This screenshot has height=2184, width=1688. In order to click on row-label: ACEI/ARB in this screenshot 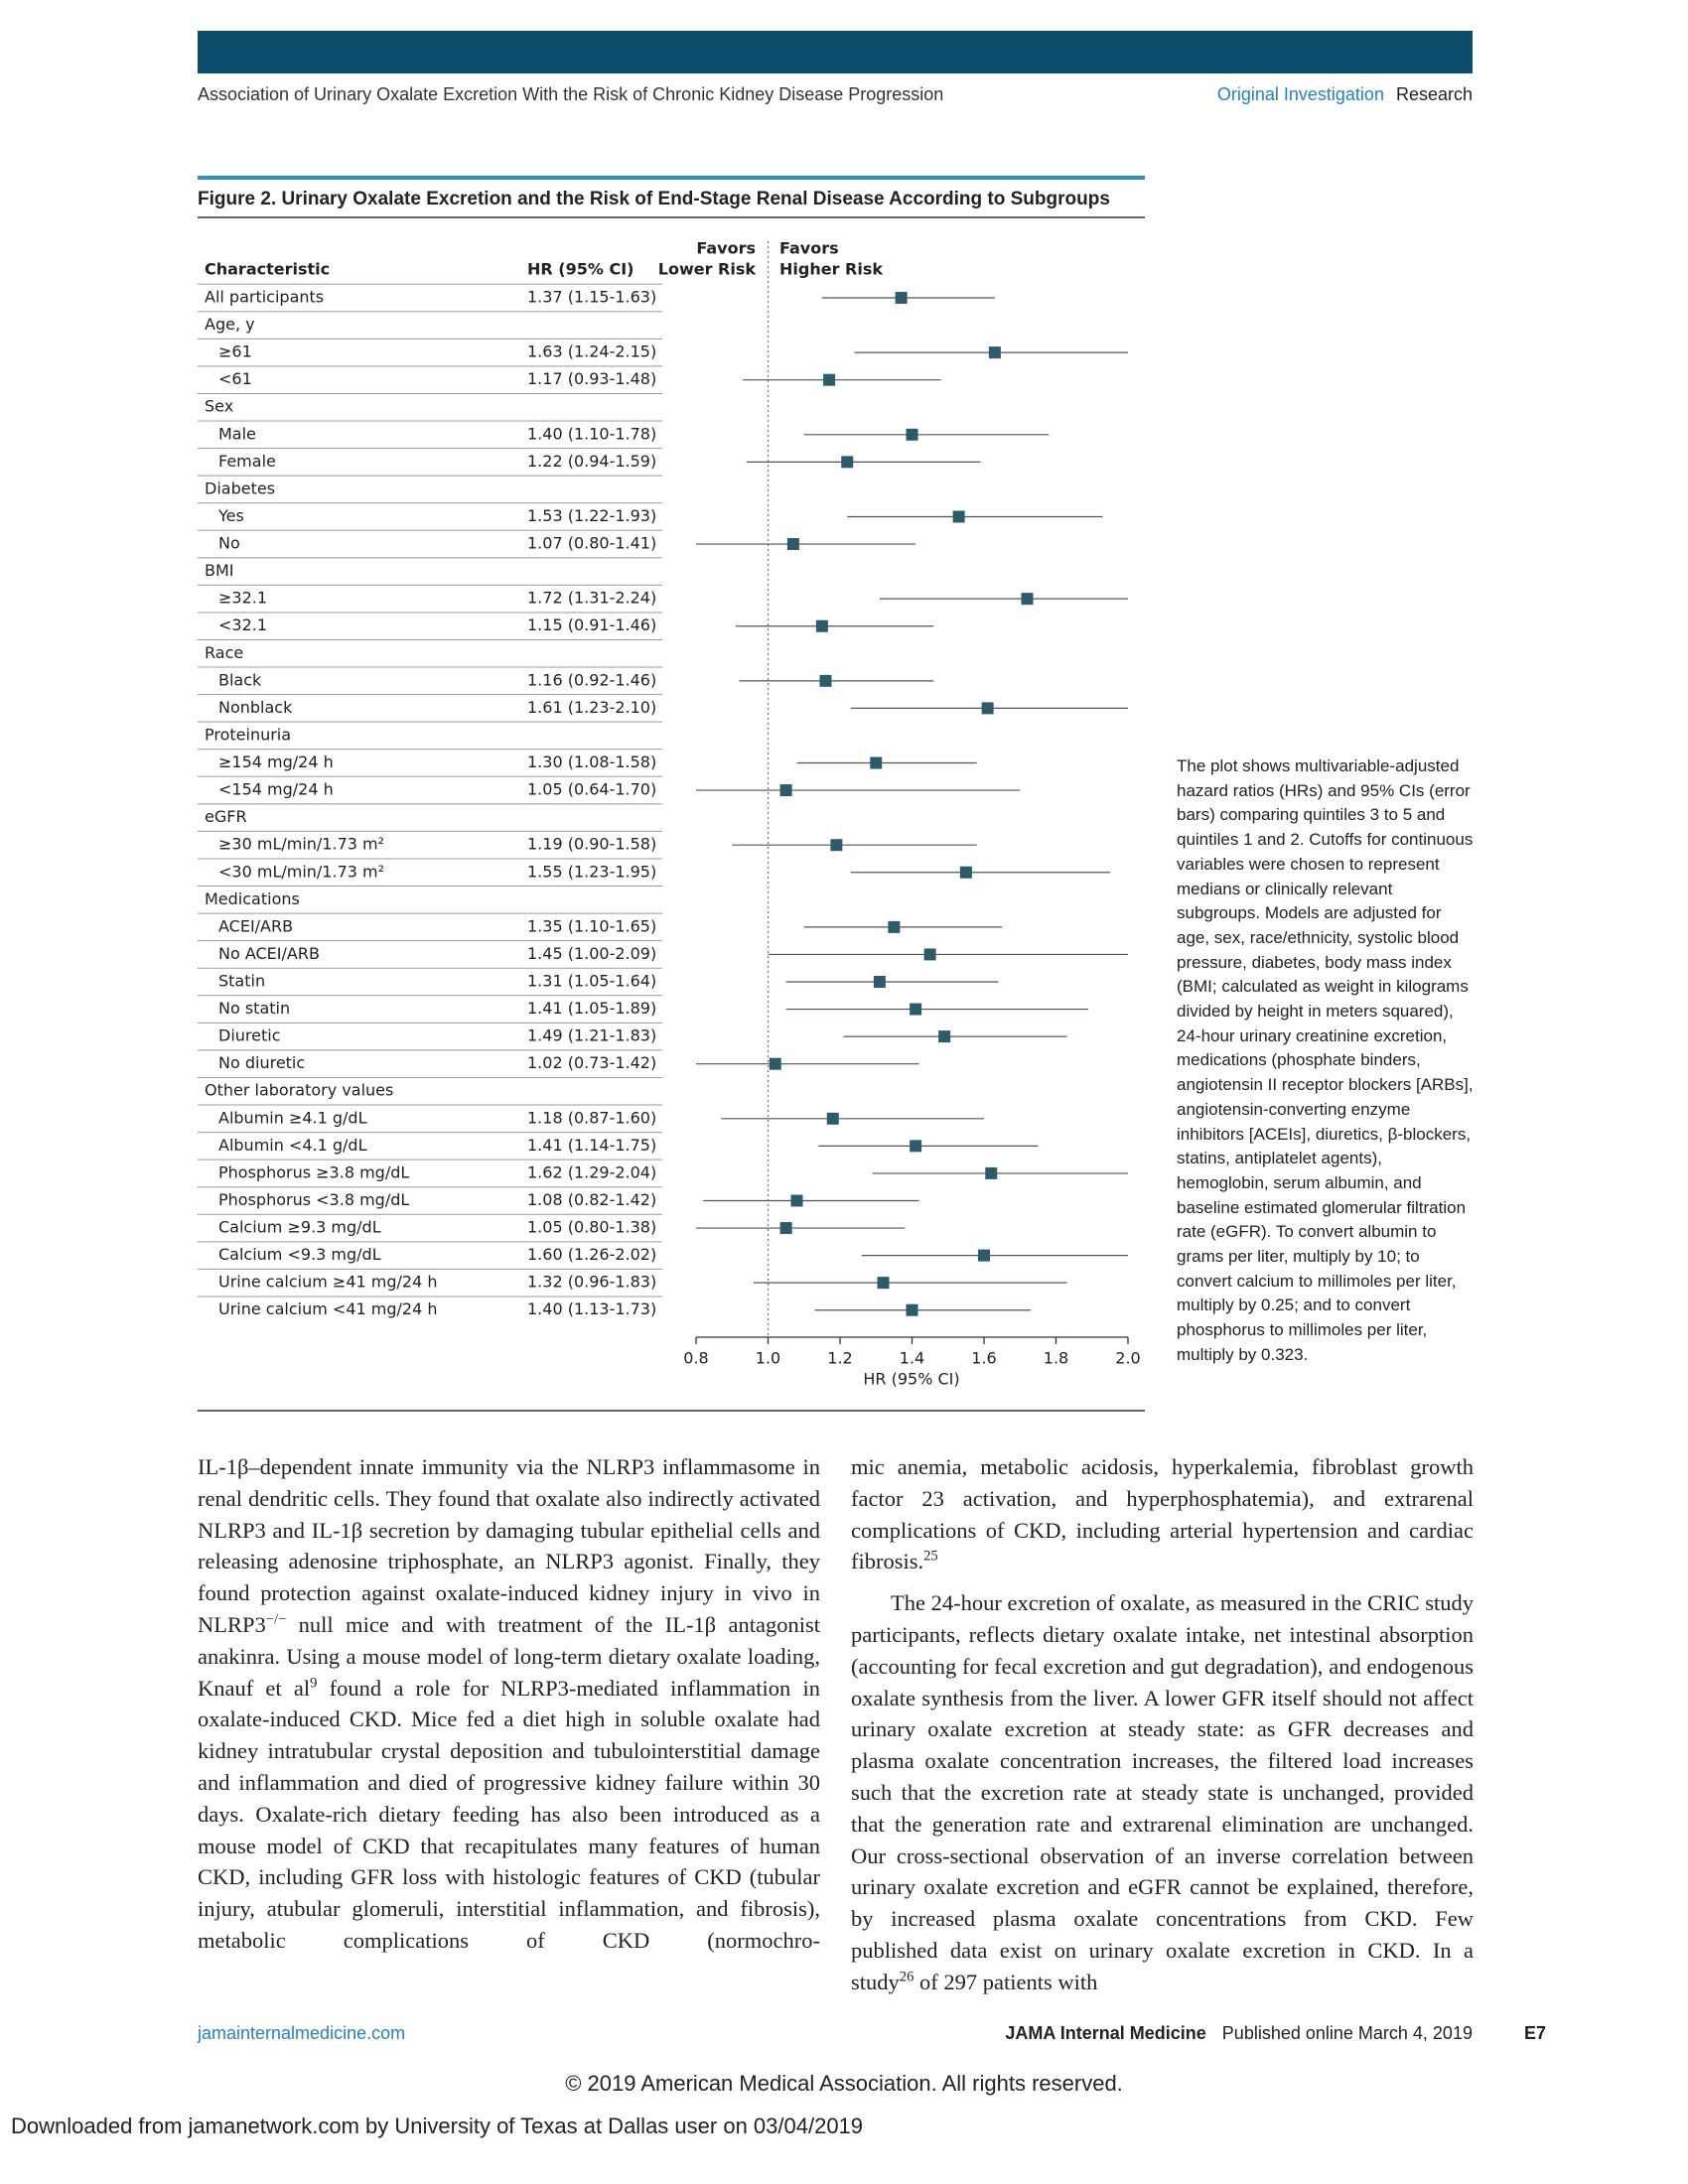, I will do `click(255, 925)`.